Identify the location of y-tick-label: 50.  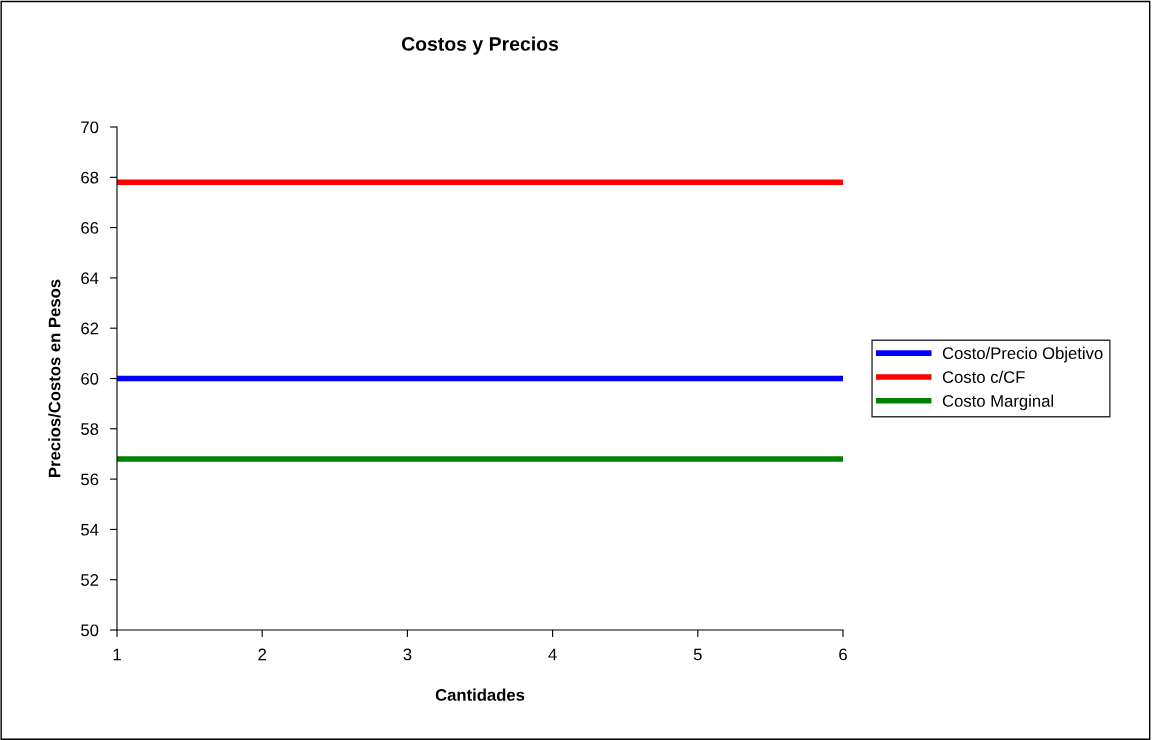
(90, 630).